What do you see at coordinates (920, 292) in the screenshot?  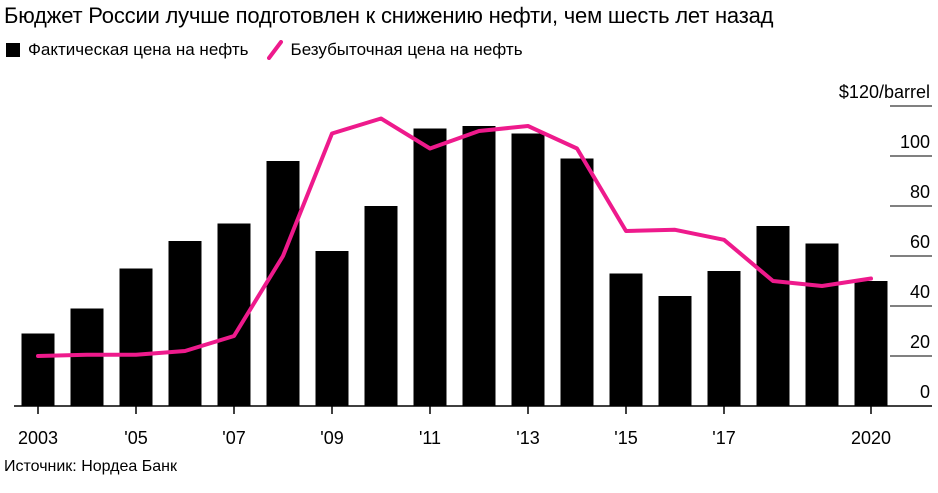 I see `y-tick-label: 40` at bounding box center [920, 292].